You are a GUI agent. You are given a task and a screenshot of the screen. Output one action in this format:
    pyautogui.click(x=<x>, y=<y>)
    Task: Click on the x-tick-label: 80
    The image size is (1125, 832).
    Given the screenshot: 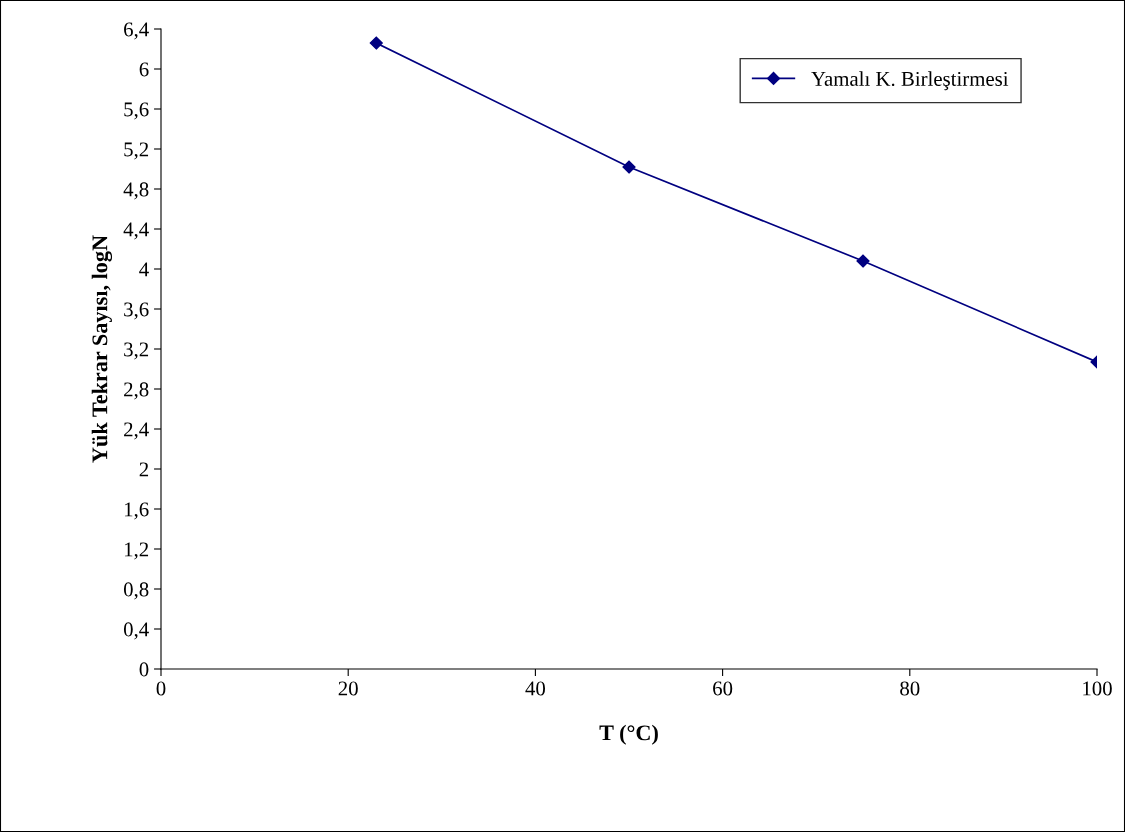 What is the action you would take?
    pyautogui.click(x=910, y=688)
    